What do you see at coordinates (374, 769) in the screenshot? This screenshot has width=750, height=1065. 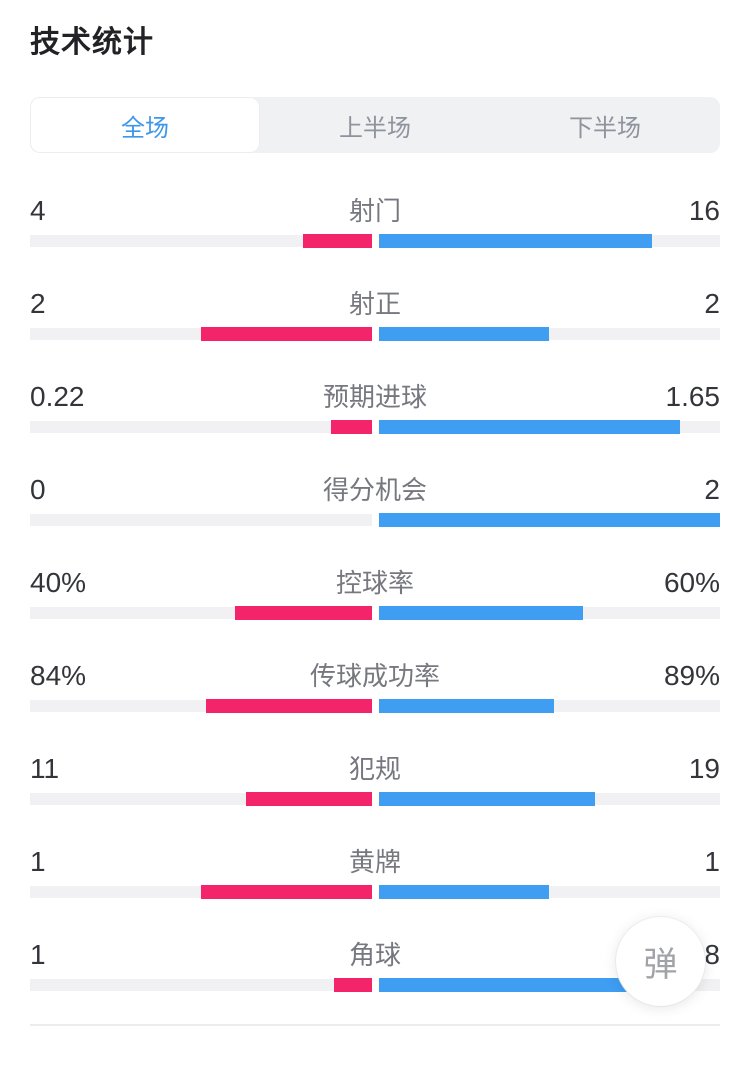 I see `stat-label: 犯规` at bounding box center [374, 769].